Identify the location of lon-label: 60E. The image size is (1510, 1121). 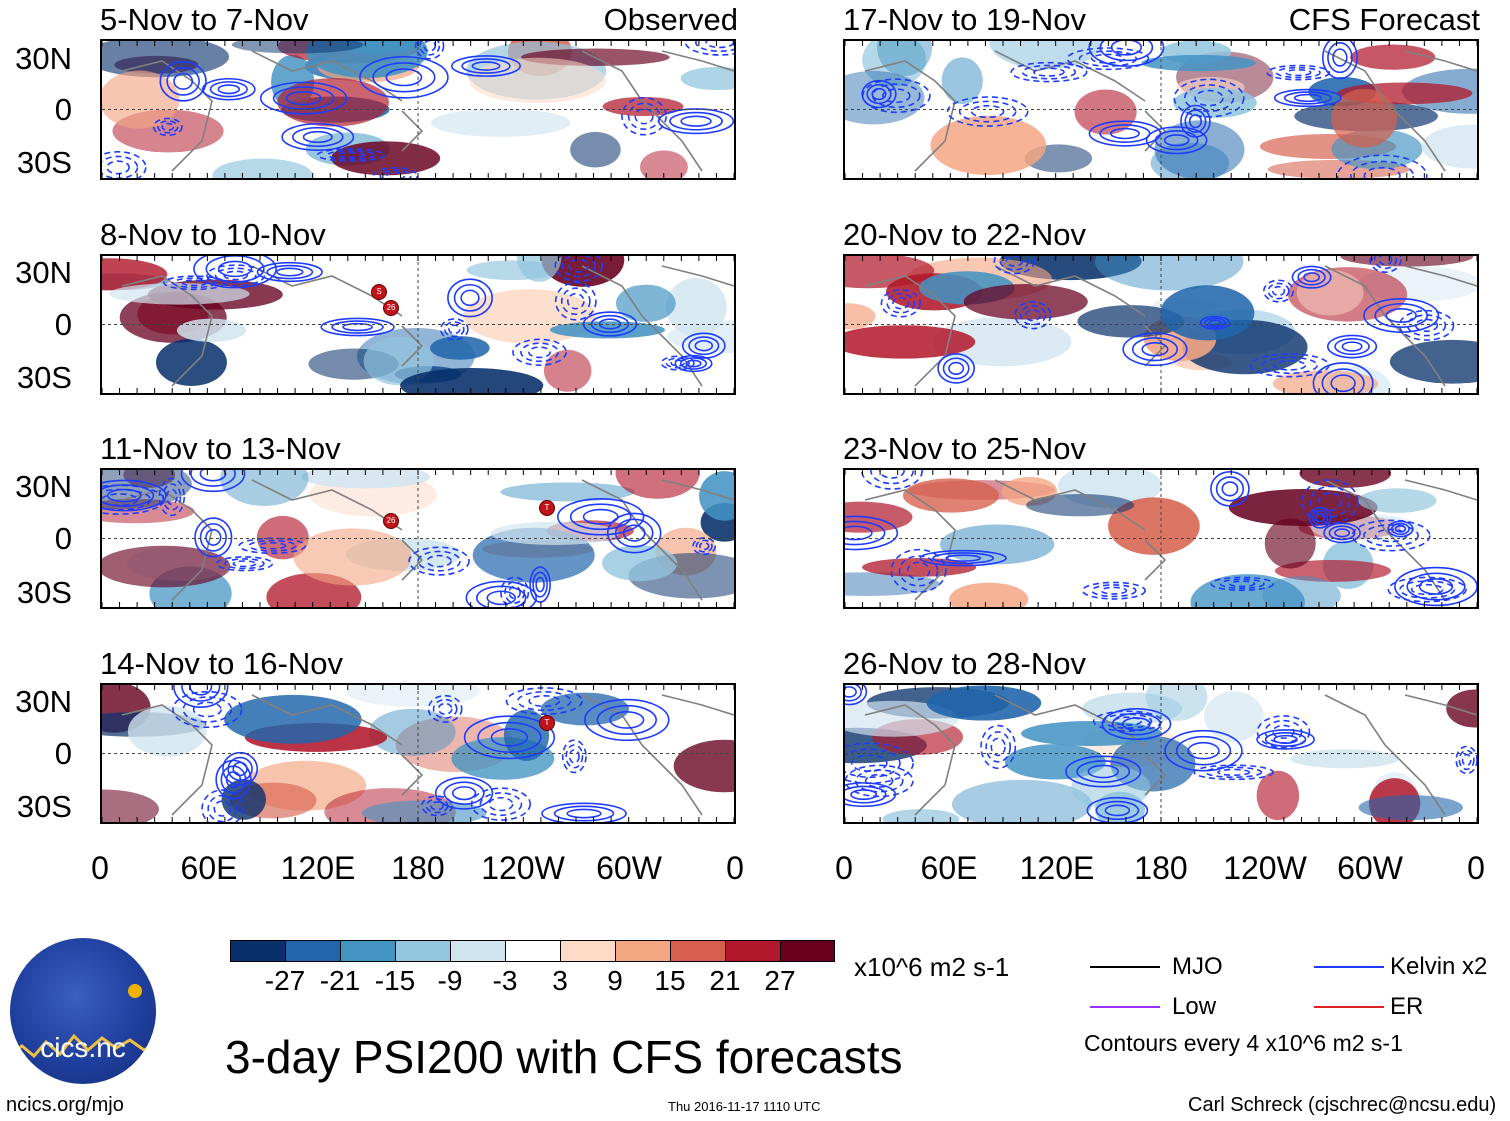
(949, 868).